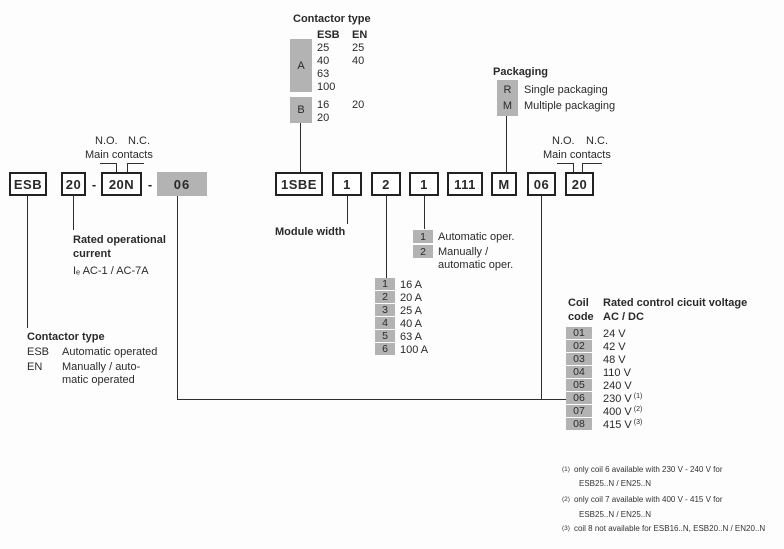  What do you see at coordinates (623, 317) in the screenshot?
I see `coil-header-2b: AC / DC` at bounding box center [623, 317].